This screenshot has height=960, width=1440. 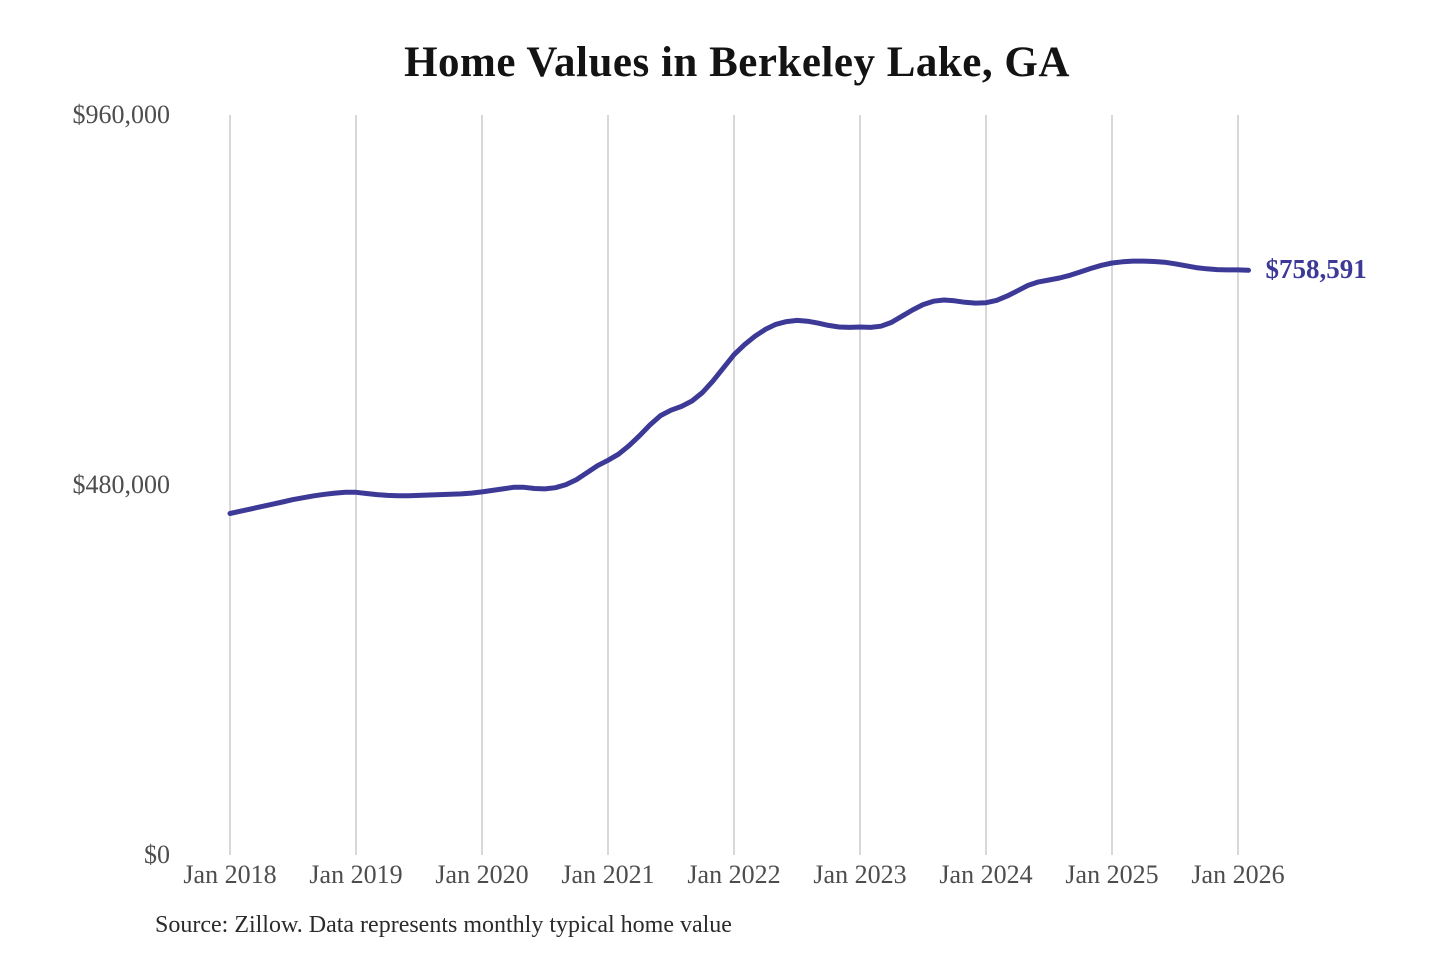 What do you see at coordinates (157, 854) in the screenshot?
I see `y-tick-label: $0` at bounding box center [157, 854].